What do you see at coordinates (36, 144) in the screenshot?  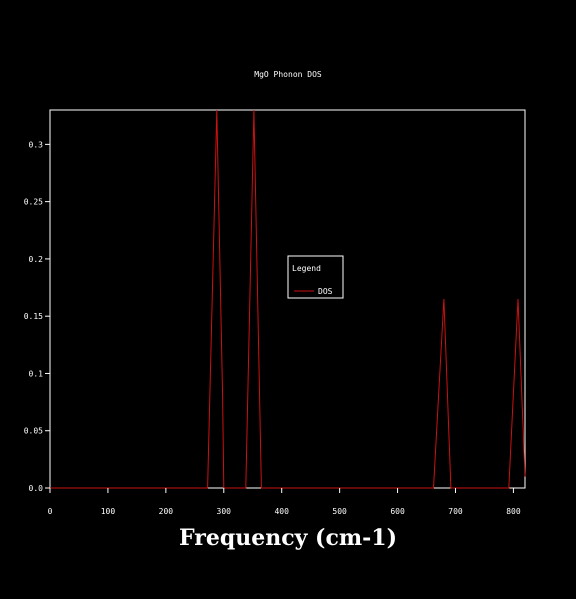 I see `y-tick-label: 0.3` at bounding box center [36, 144].